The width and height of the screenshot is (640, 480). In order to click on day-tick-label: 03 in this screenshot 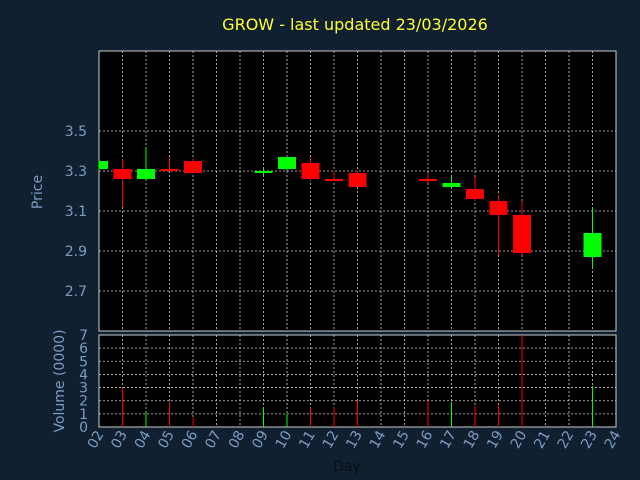, I will do `click(119, 439)`.